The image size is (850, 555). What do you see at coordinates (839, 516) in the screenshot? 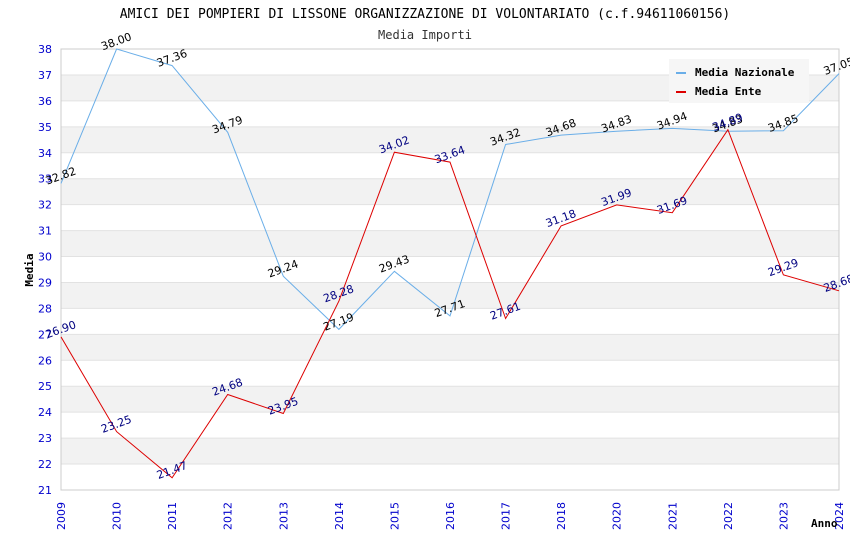
I see `x-tick-label: 2024` at bounding box center [839, 516].